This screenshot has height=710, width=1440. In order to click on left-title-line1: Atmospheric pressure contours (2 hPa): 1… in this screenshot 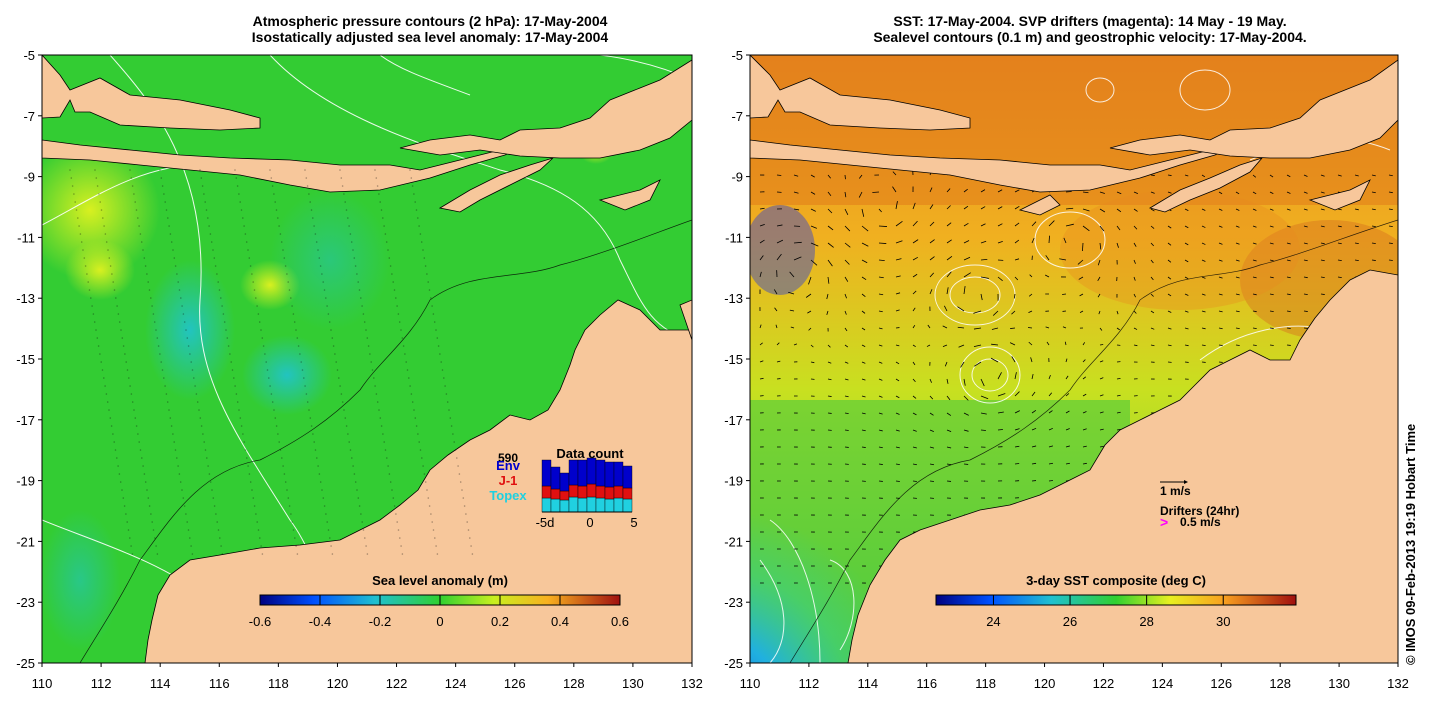, I will do `click(430, 21)`.